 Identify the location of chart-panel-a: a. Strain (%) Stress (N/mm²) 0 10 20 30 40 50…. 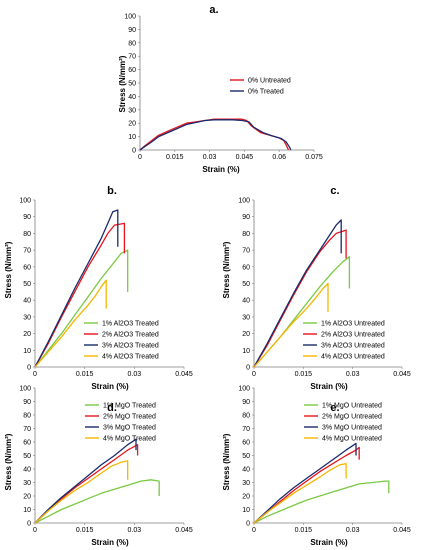
(220, 89).